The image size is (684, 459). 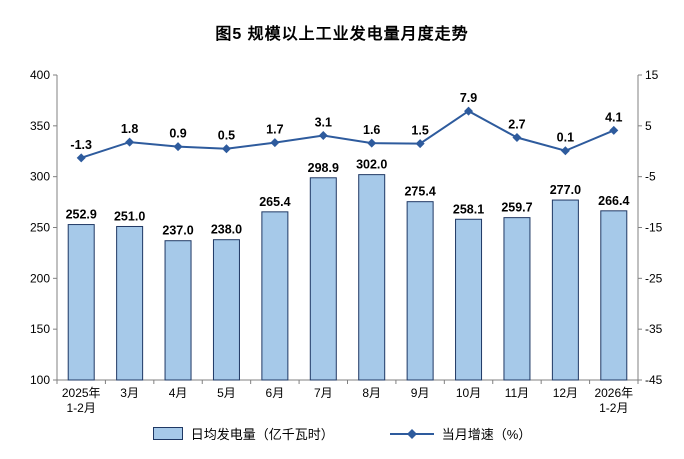 I want to click on bar-value-label: 251.0, so click(x=129, y=216).